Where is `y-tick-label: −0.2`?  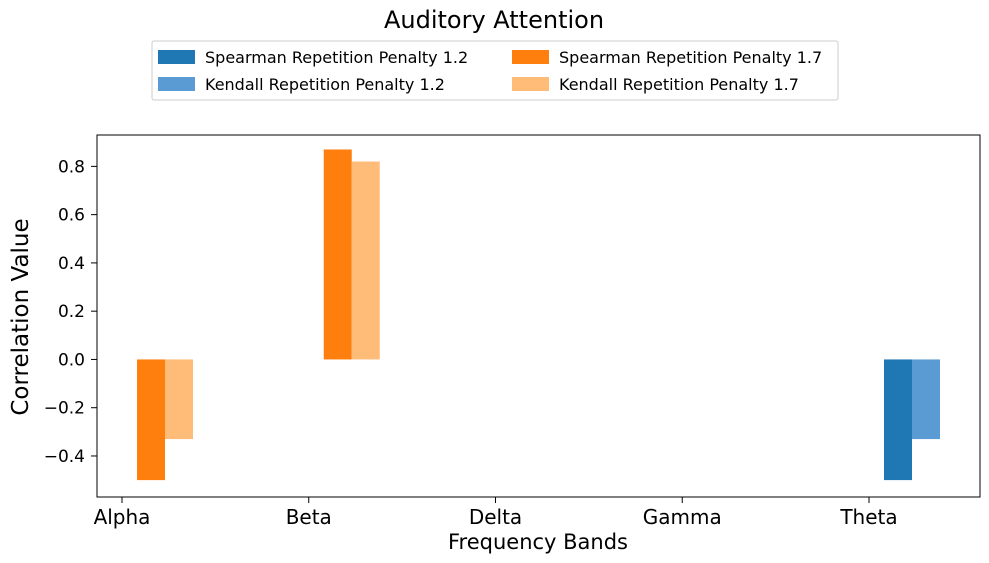 y-tick-label: −0.2 is located at coordinates (64, 409).